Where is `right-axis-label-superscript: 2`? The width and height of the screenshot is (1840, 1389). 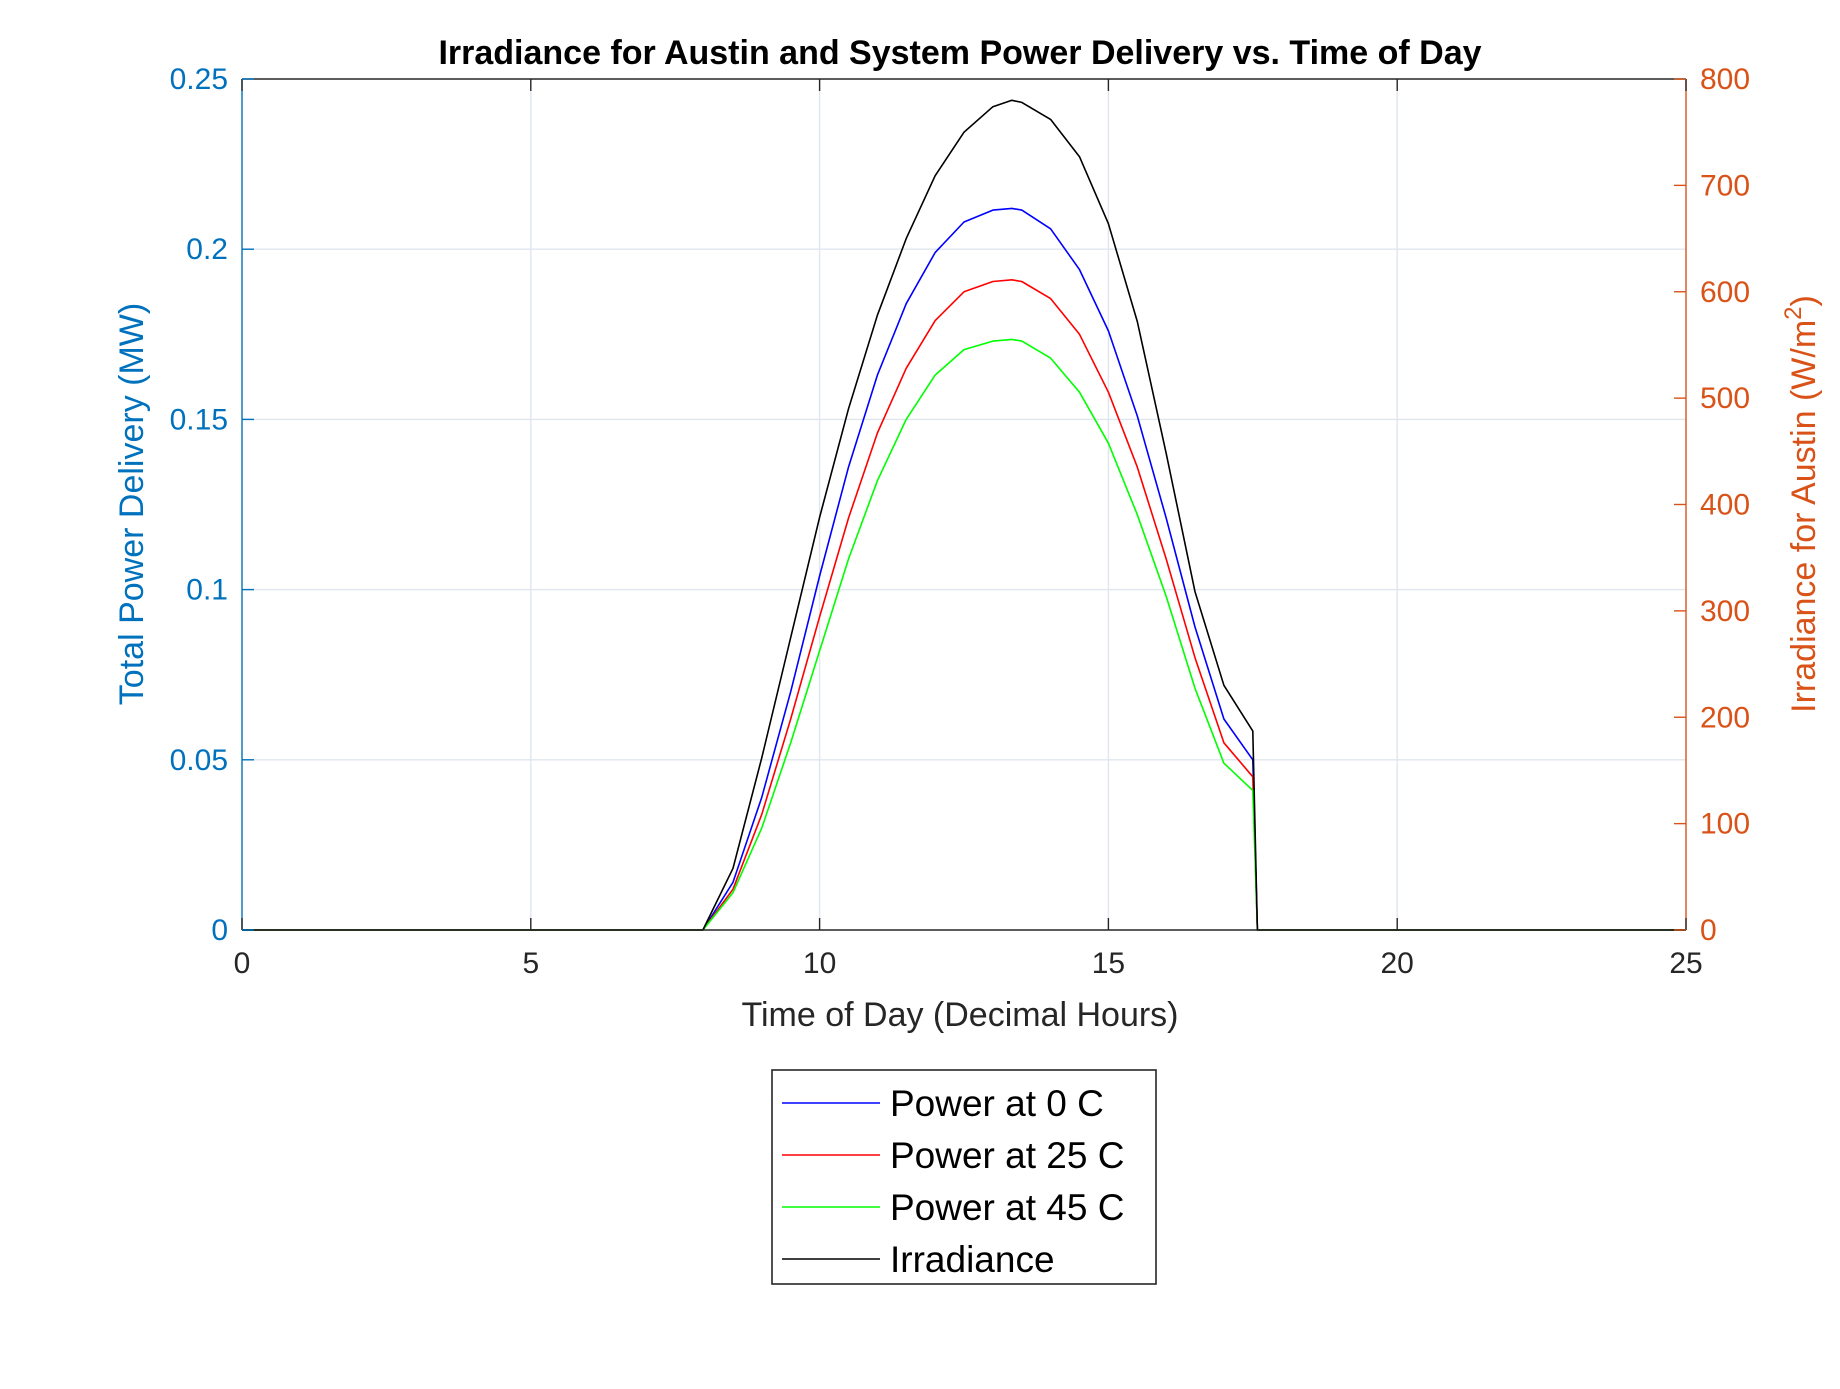 right-axis-label-superscript: 2 is located at coordinates (1793, 312).